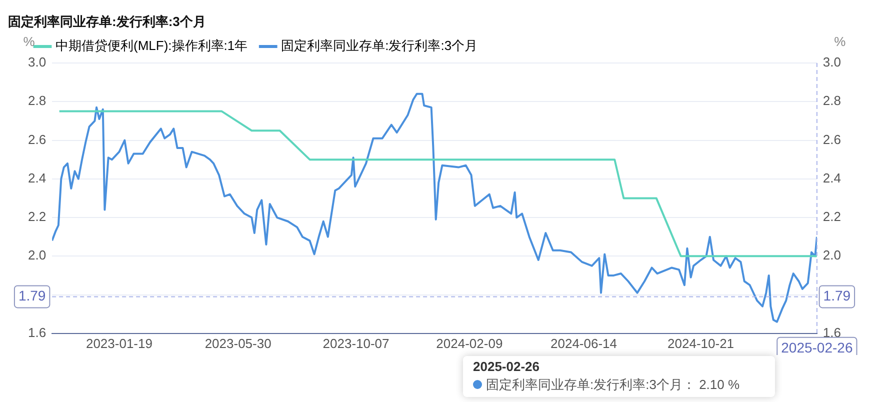  I want to click on y-tick-label: 2.8, so click(37, 100).